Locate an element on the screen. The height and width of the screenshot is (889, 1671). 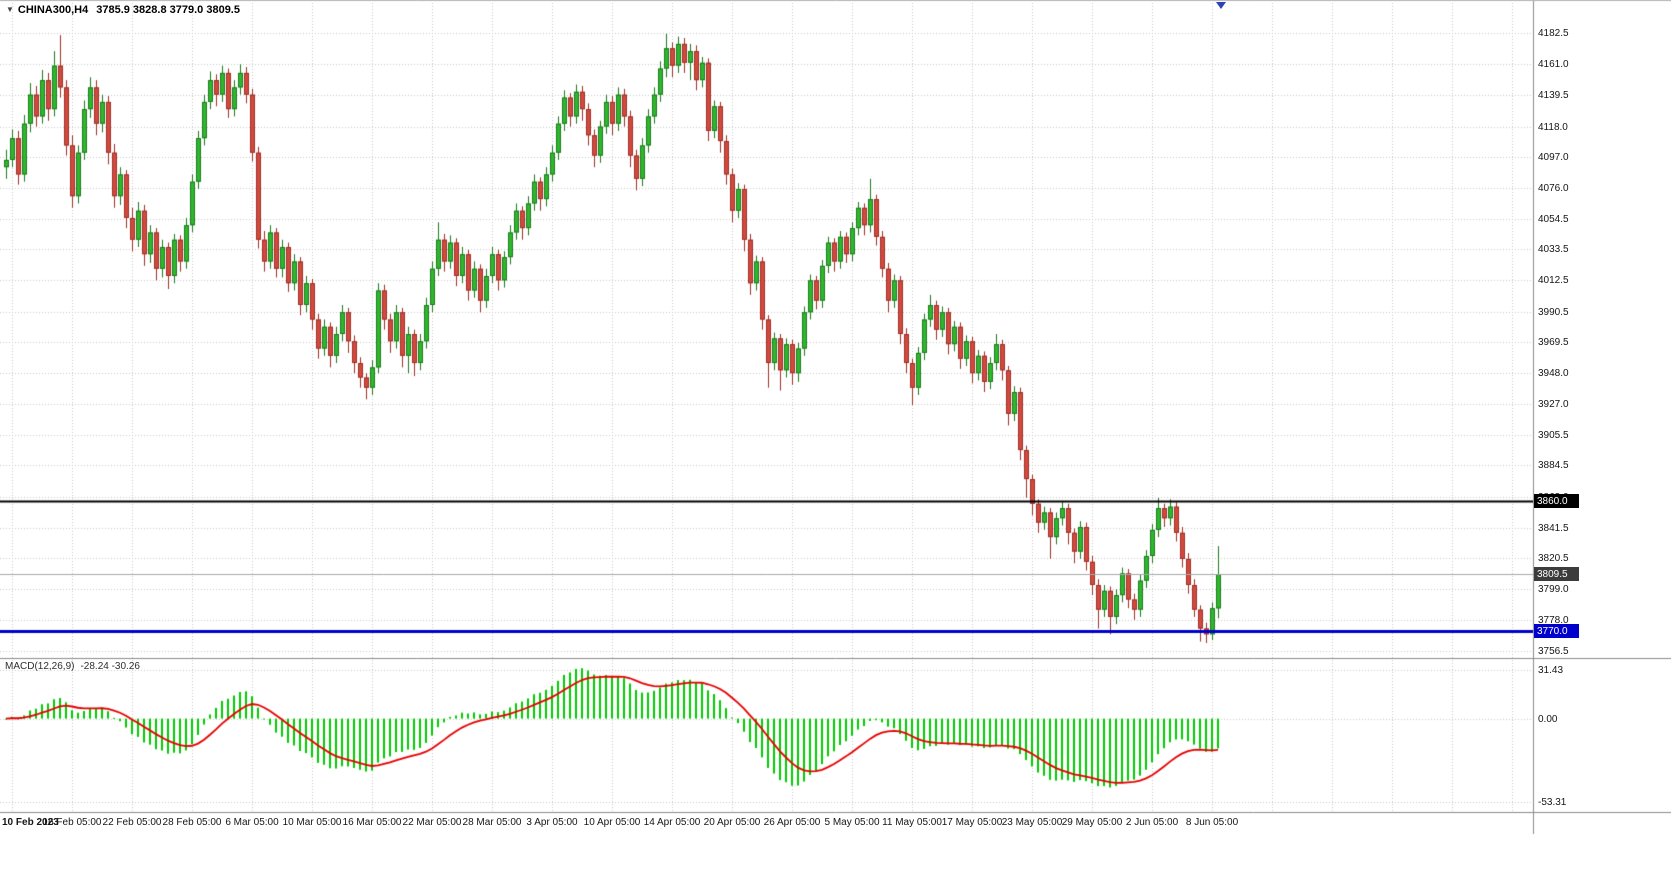
price-axis-label: 4139.5 is located at coordinates (1553, 96).